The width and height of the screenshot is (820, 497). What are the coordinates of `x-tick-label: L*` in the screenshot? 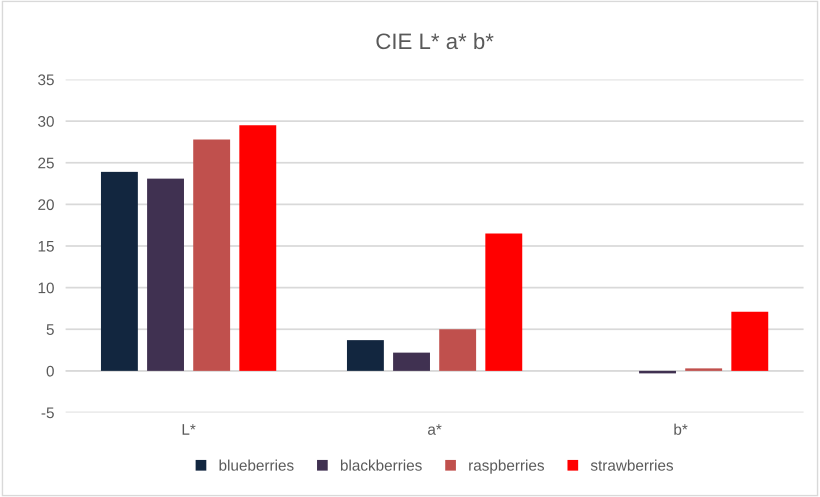 It's located at (189, 429).